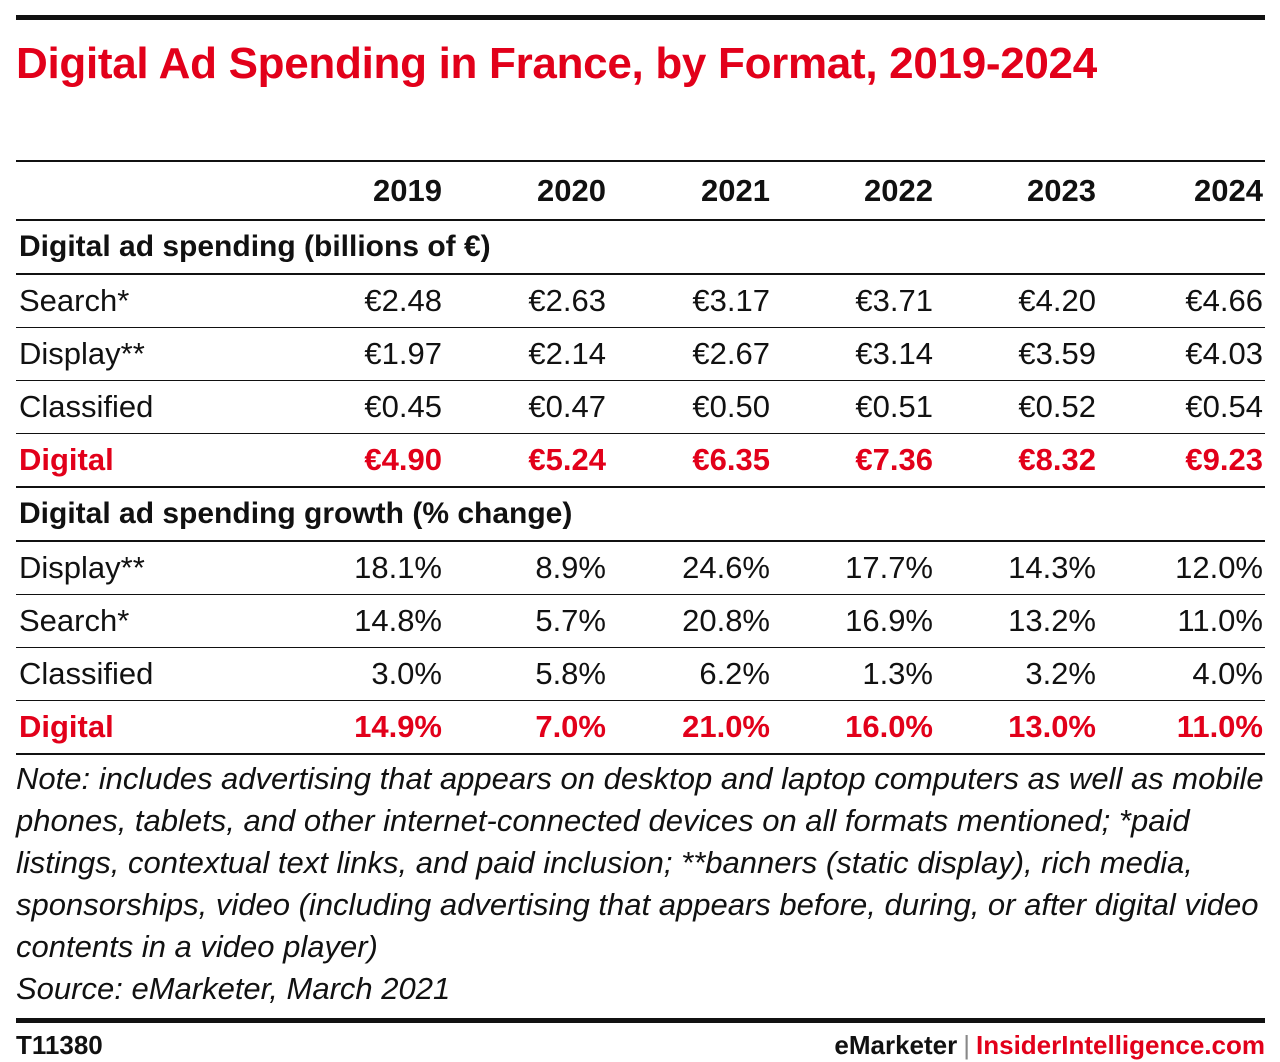  What do you see at coordinates (706, 191) in the screenshot?
I see `column-header: 2021` at bounding box center [706, 191].